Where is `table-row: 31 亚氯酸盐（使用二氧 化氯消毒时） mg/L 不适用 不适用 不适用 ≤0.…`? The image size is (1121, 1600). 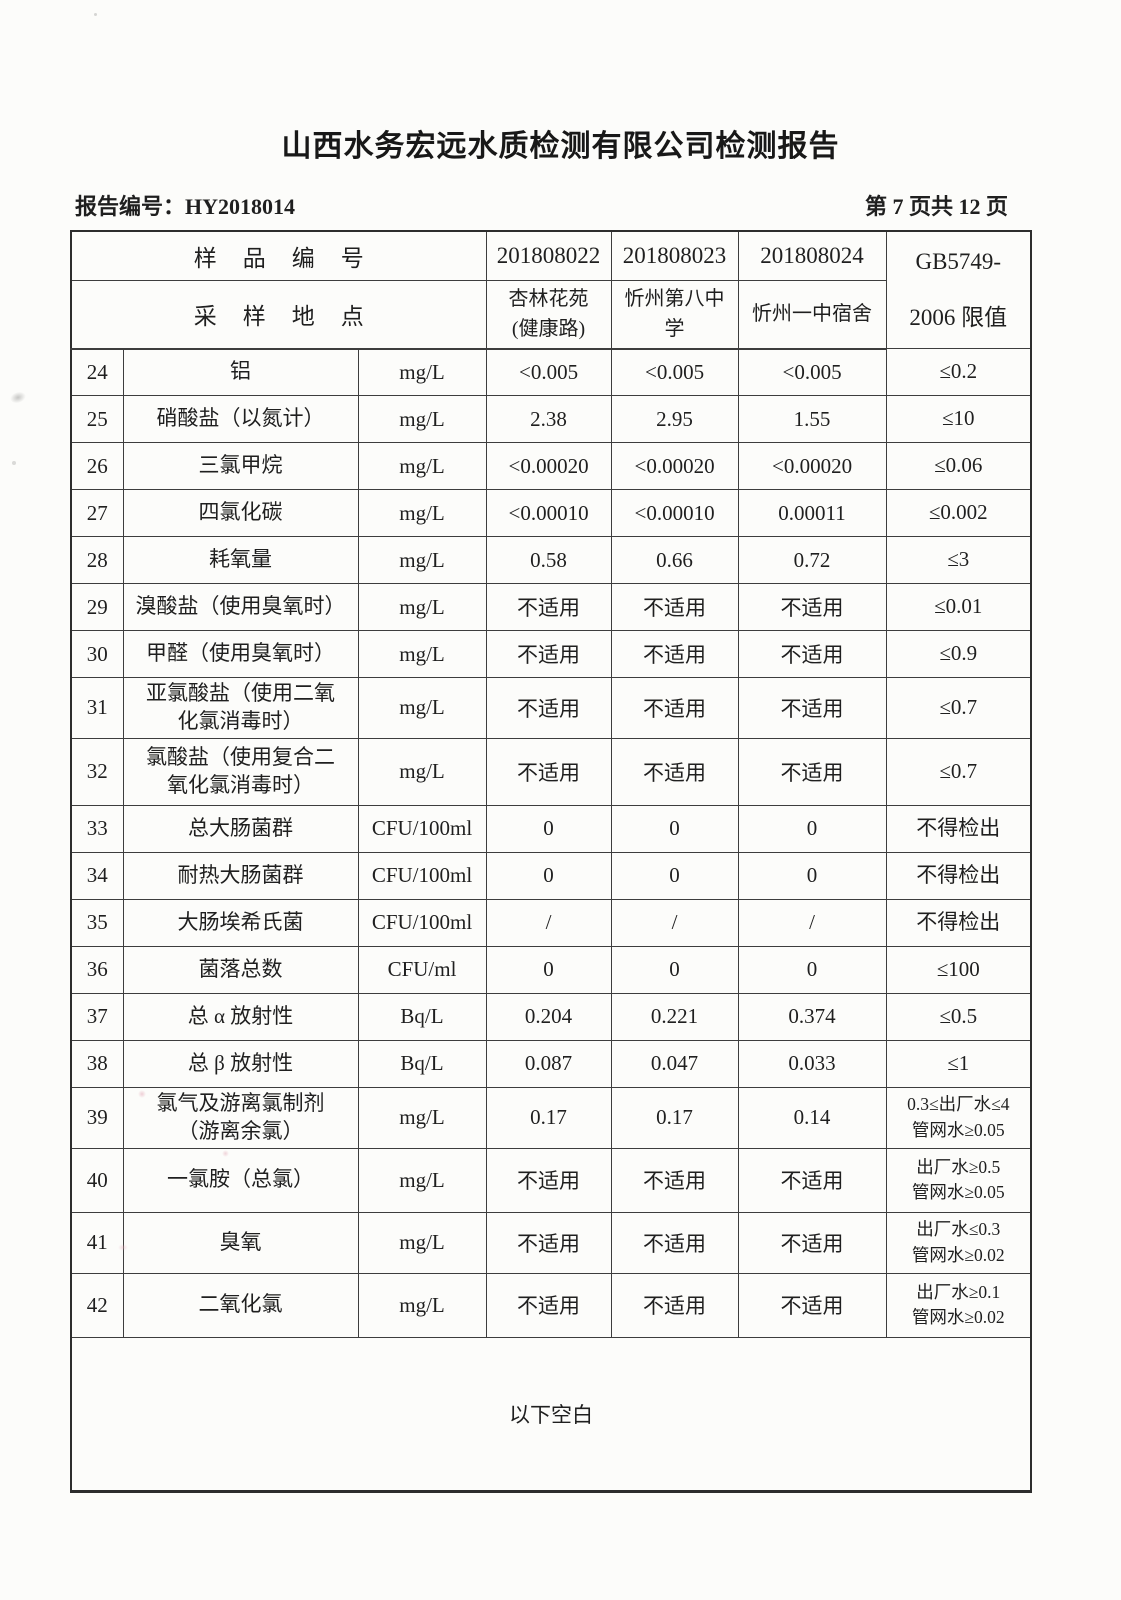
table-row: 31 亚氯酸盐（使用二氧 化氯消毒时） mg/L 不适用 不适用 不适用 ≤0.… is located at coordinates (551, 708).